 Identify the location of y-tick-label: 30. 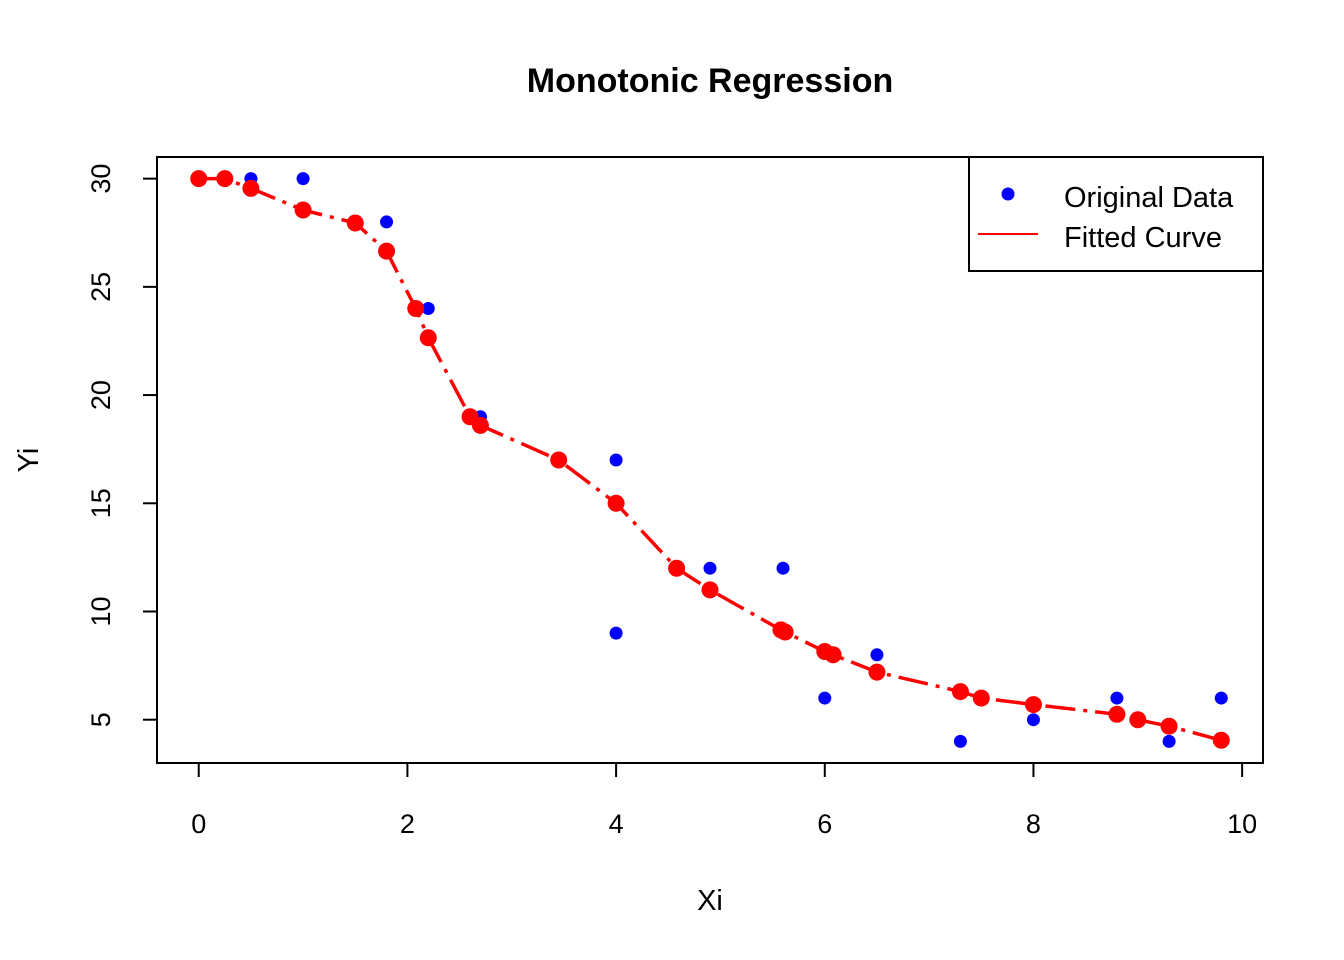
(101, 179).